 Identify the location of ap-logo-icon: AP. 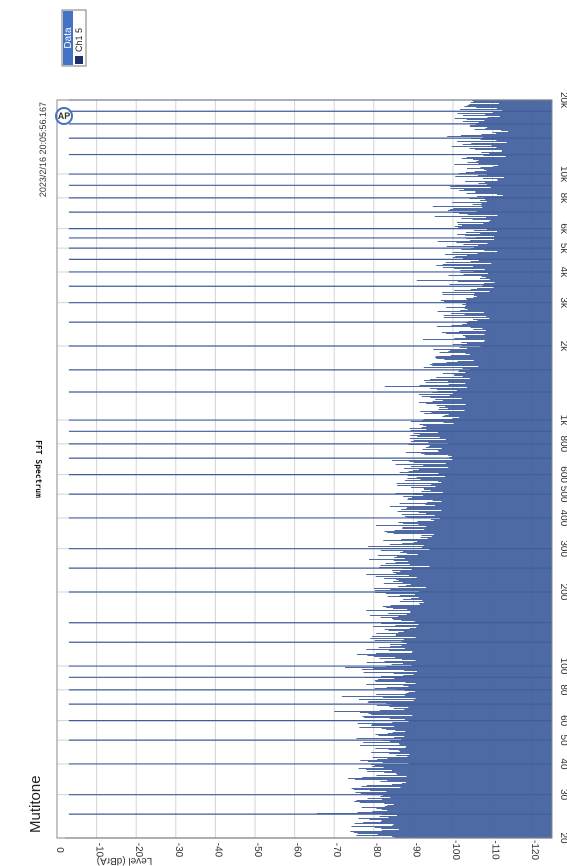
(64, 116).